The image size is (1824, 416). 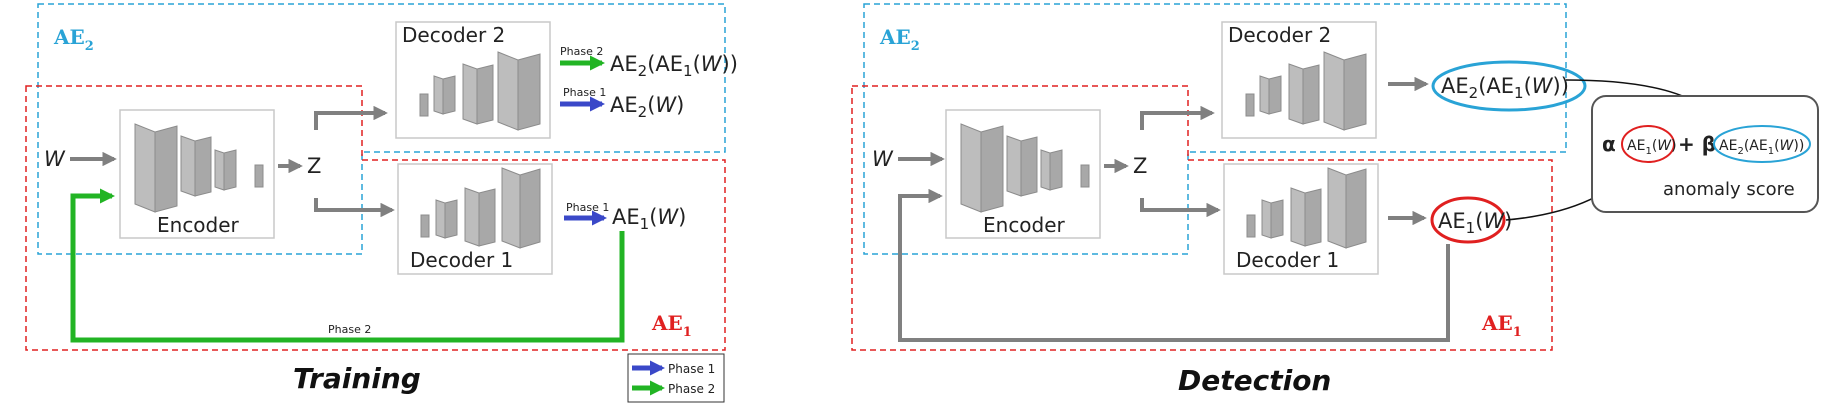 I want to click on det-input-w: W, so click(x=883, y=159).